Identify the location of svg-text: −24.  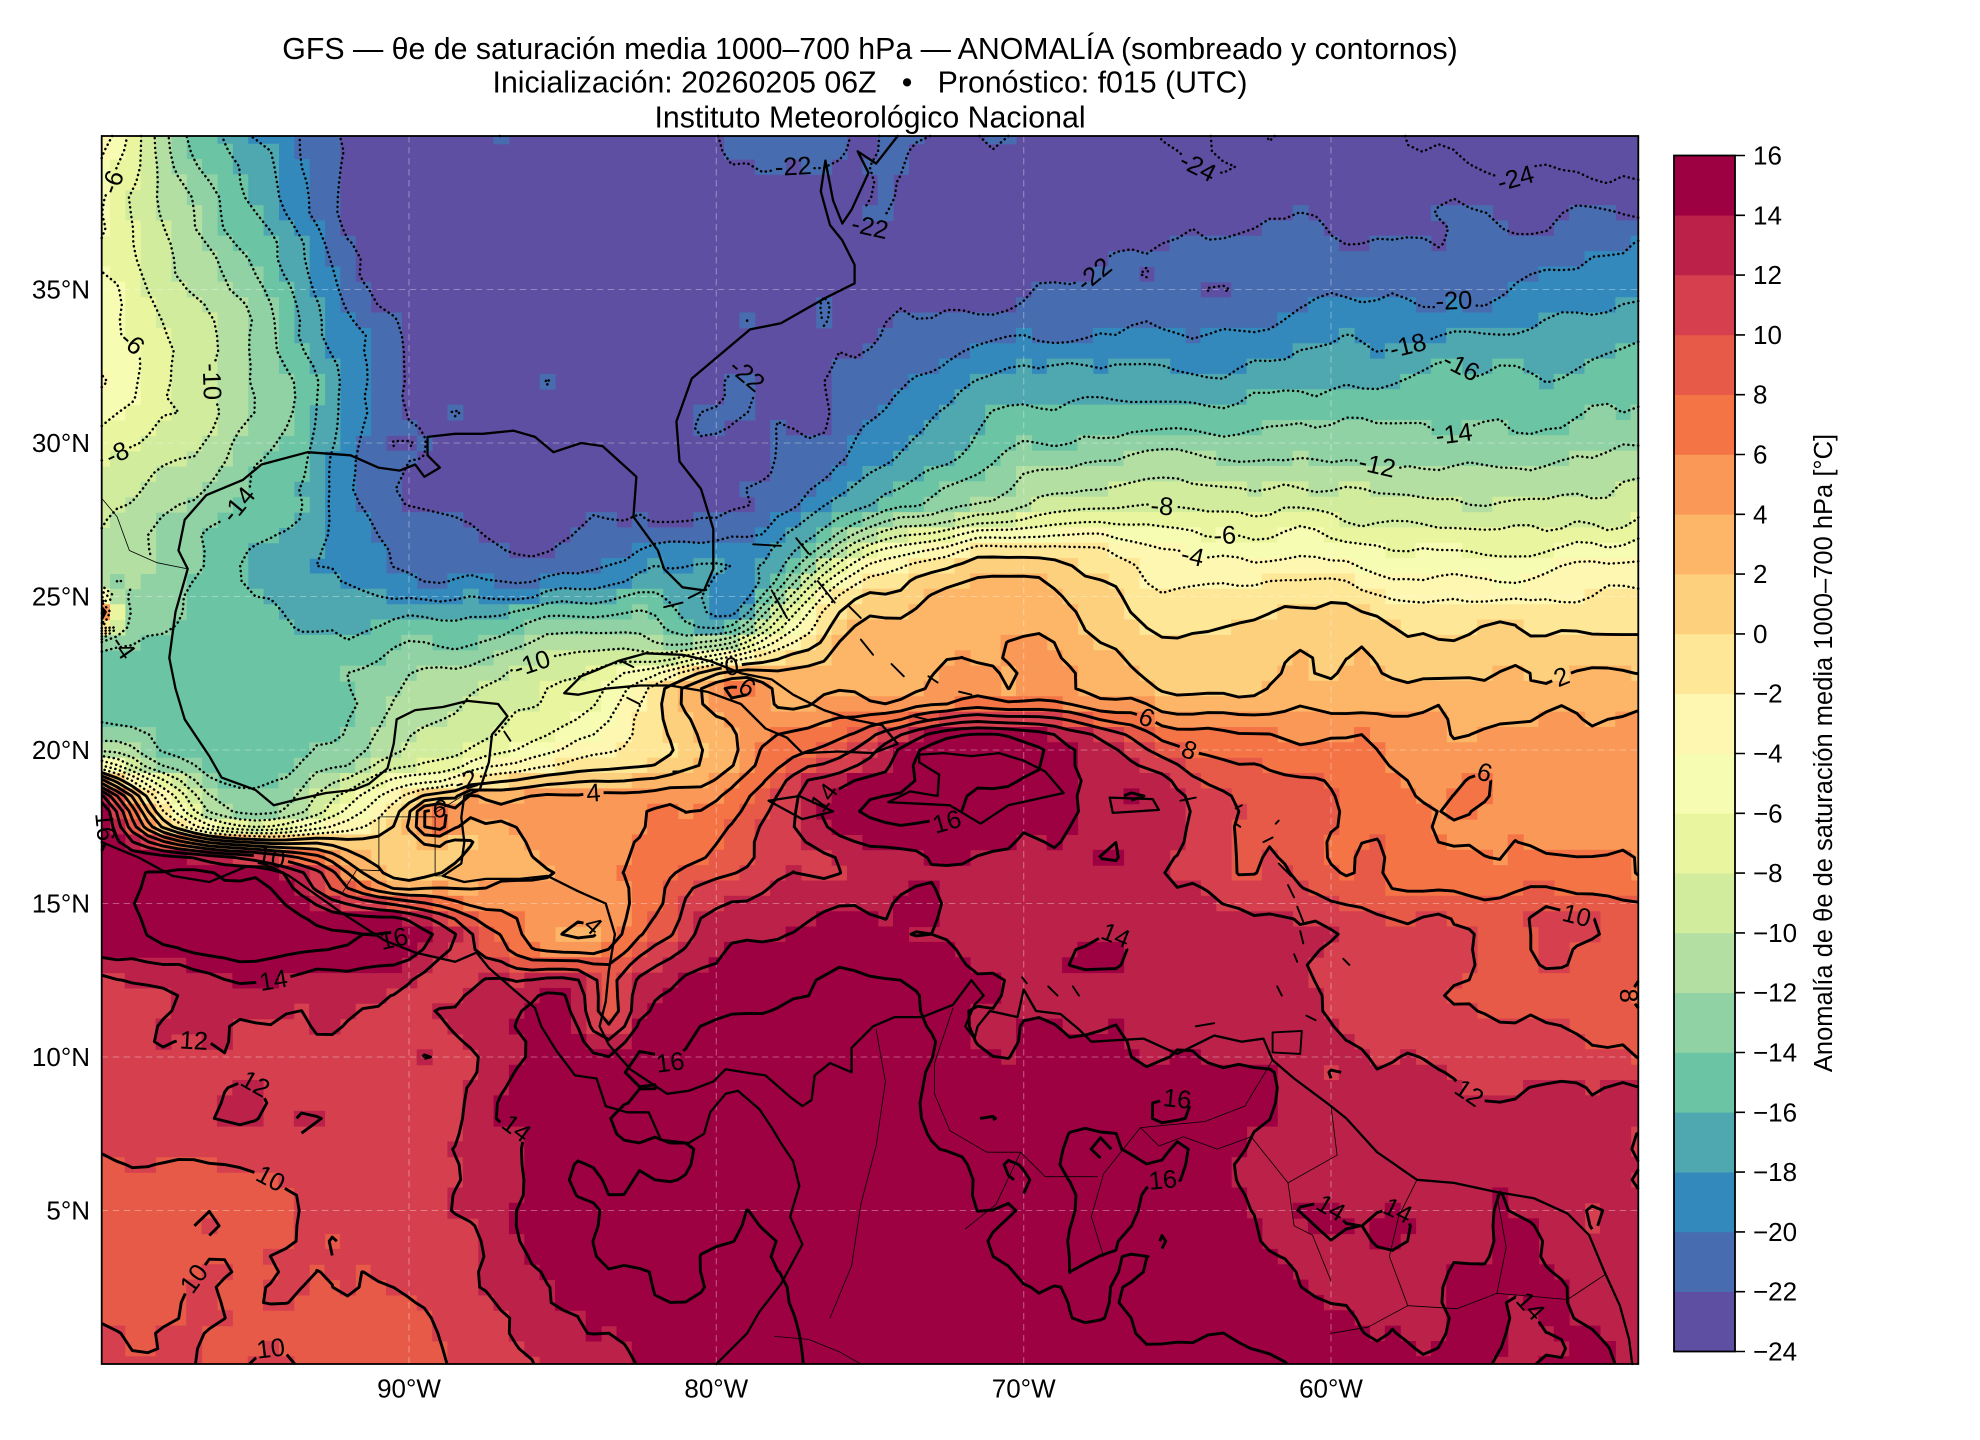
(1775, 1352).